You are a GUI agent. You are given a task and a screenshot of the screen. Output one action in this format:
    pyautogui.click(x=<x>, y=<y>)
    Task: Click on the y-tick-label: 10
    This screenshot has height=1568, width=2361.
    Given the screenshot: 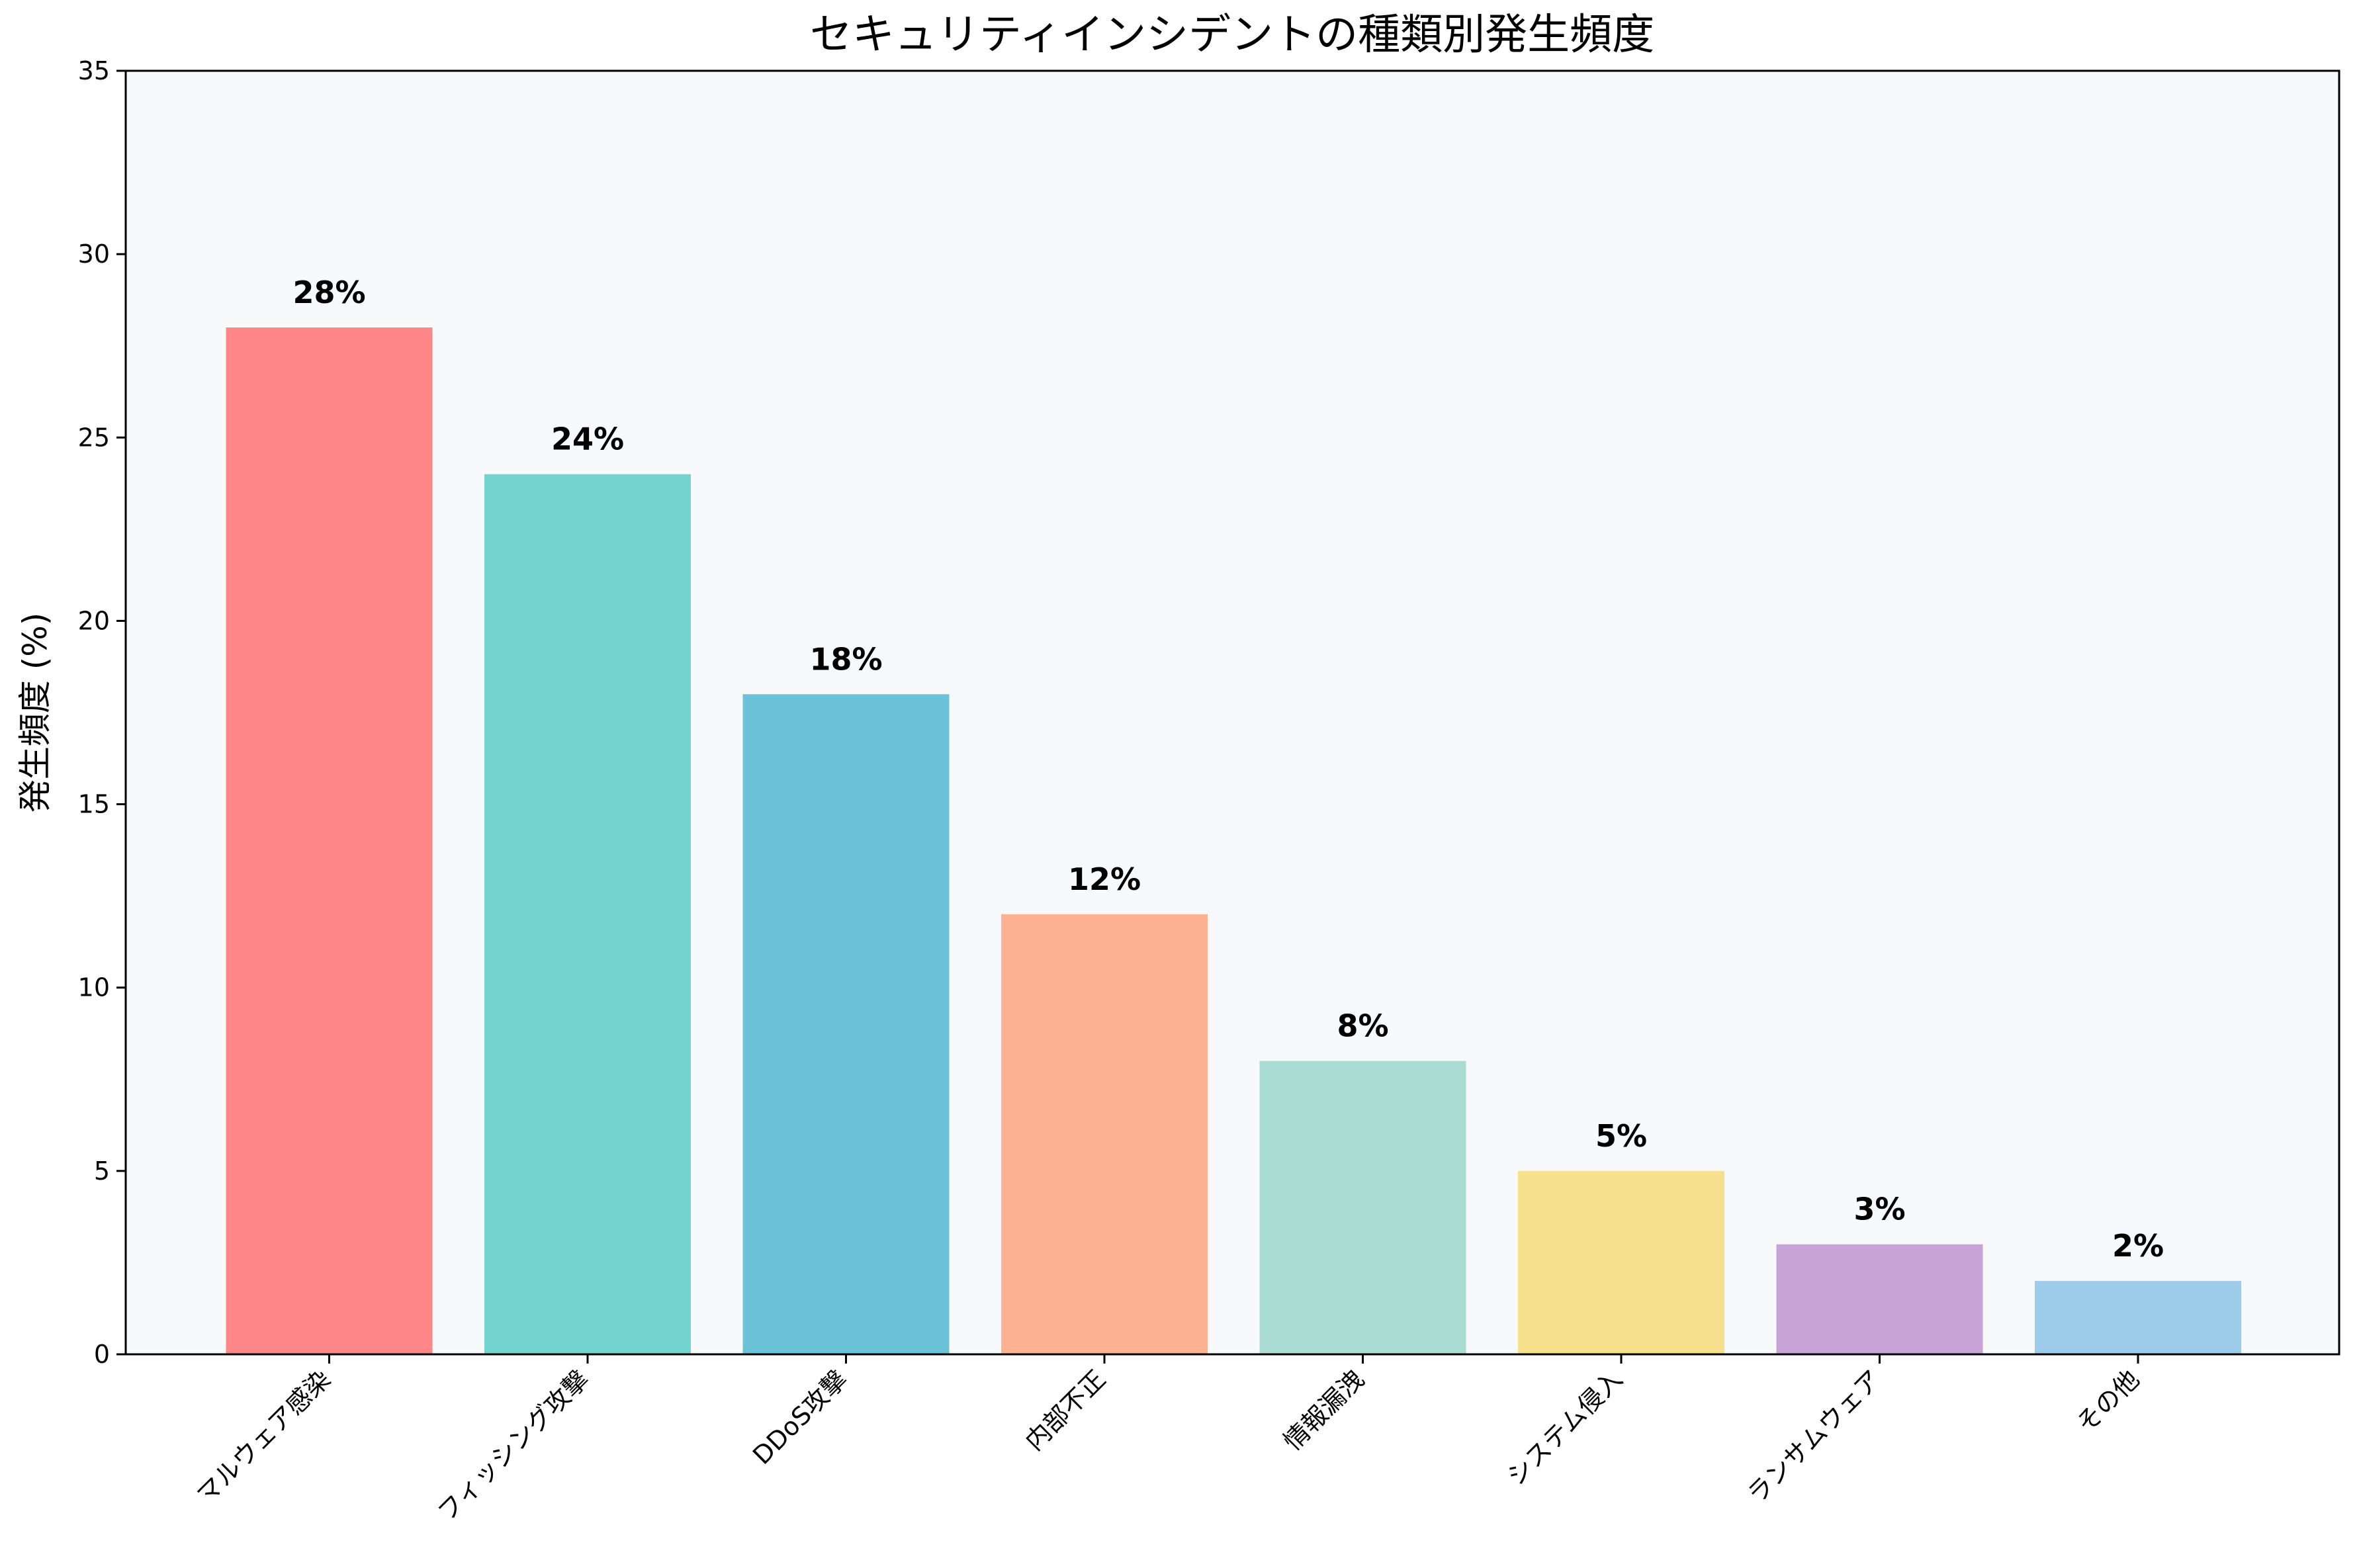 What is the action you would take?
    pyautogui.click(x=94, y=988)
    